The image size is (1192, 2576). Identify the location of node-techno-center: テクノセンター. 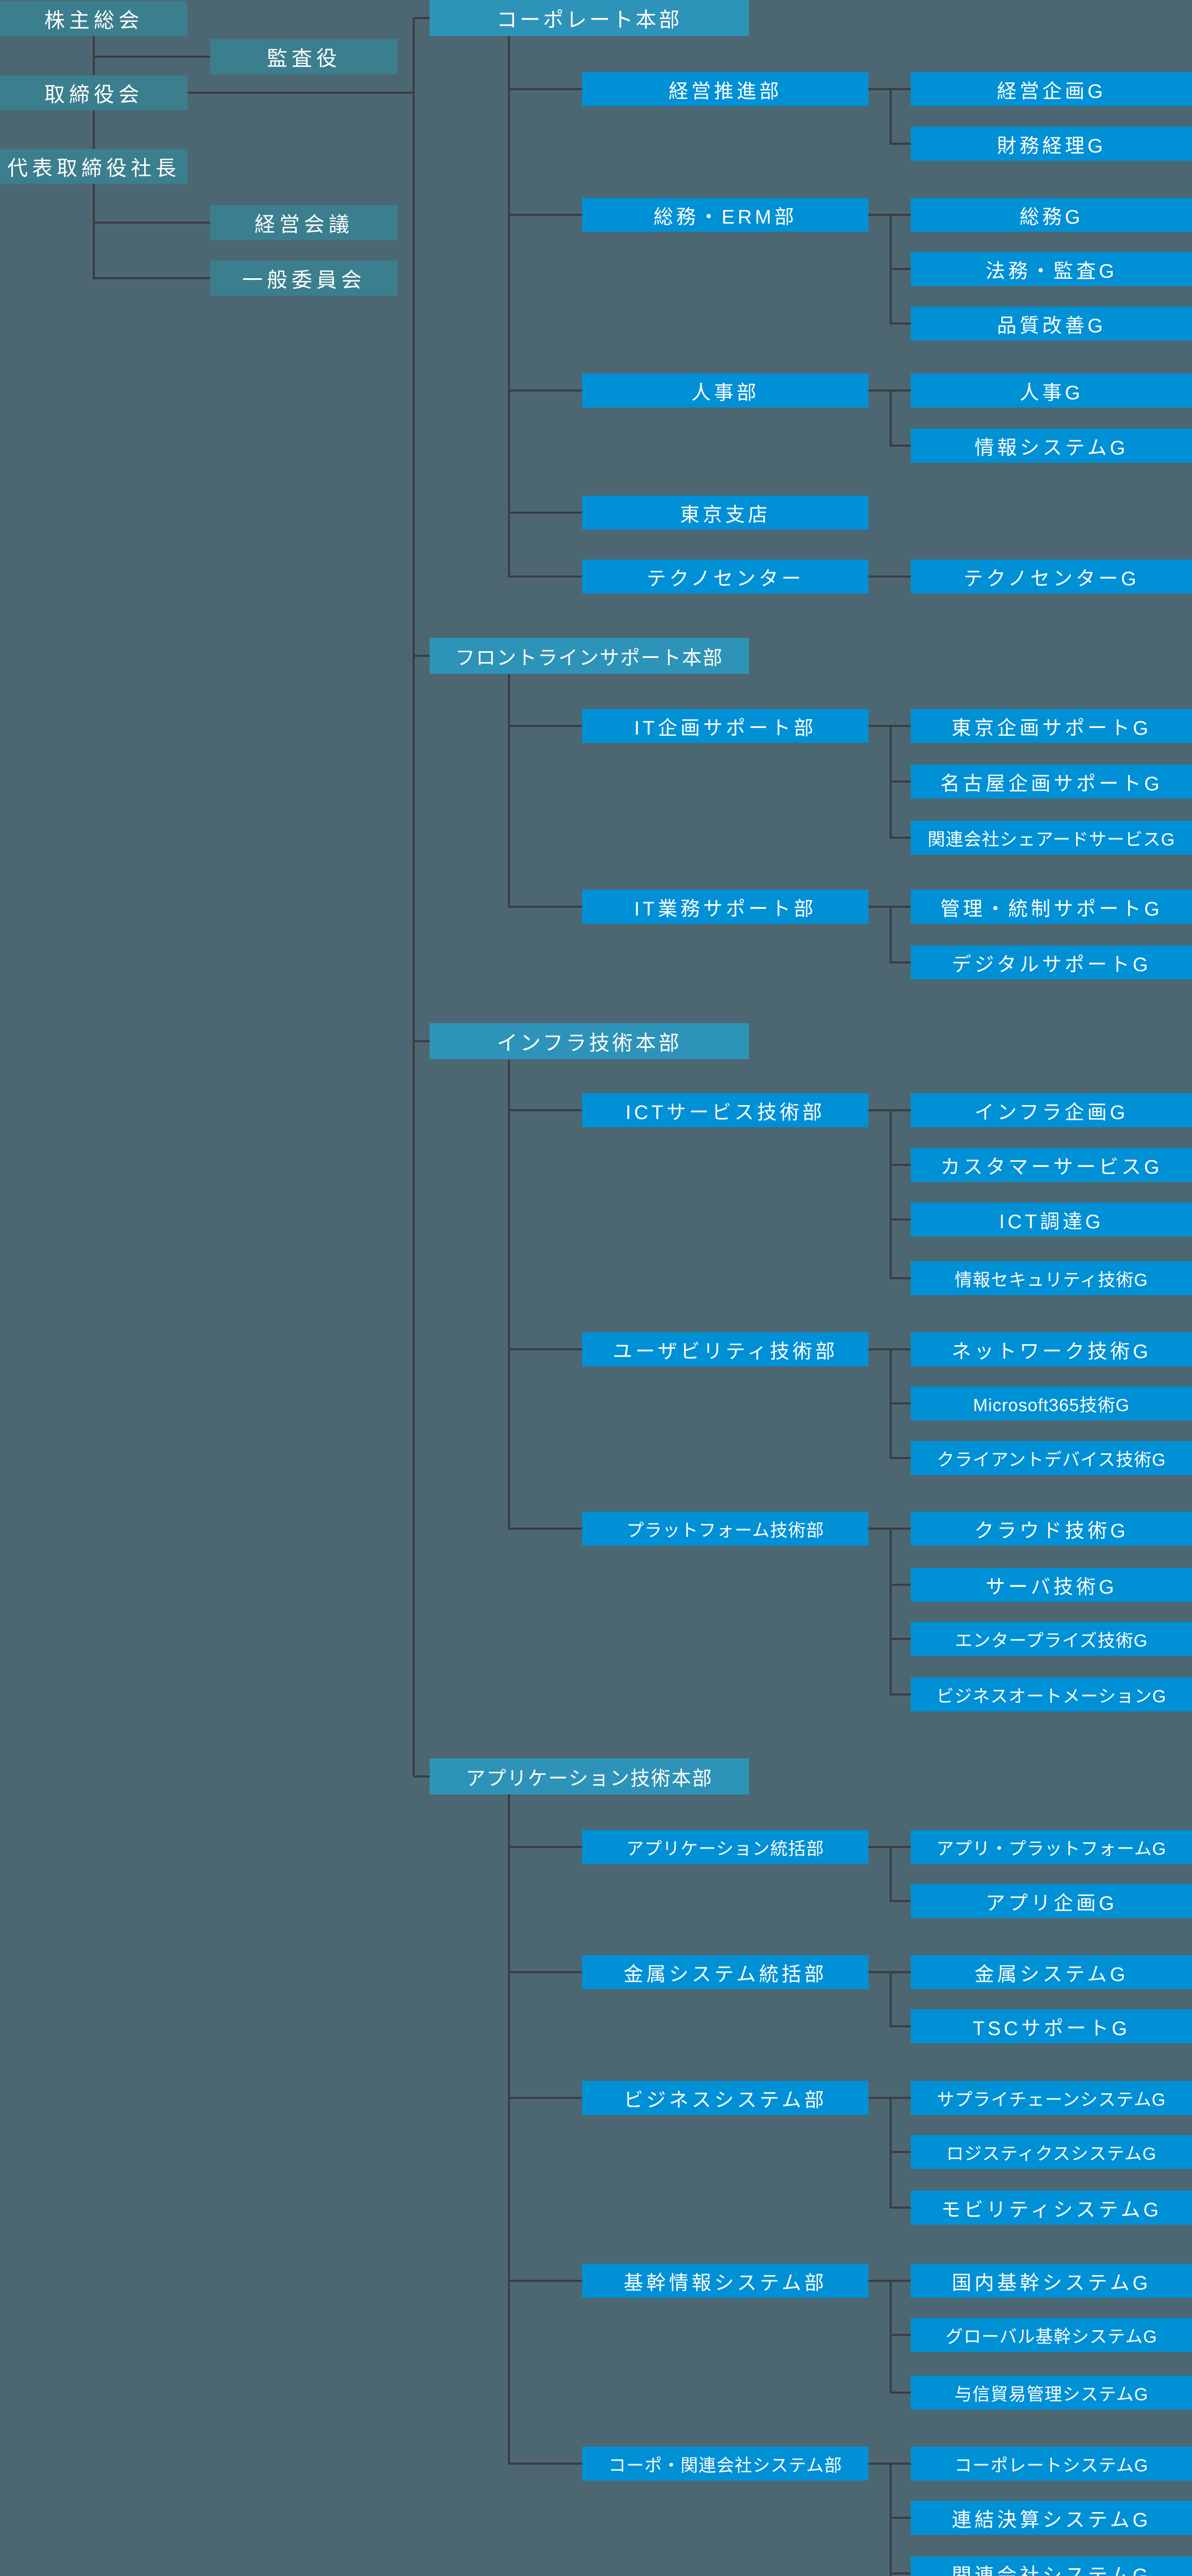
(726, 577).